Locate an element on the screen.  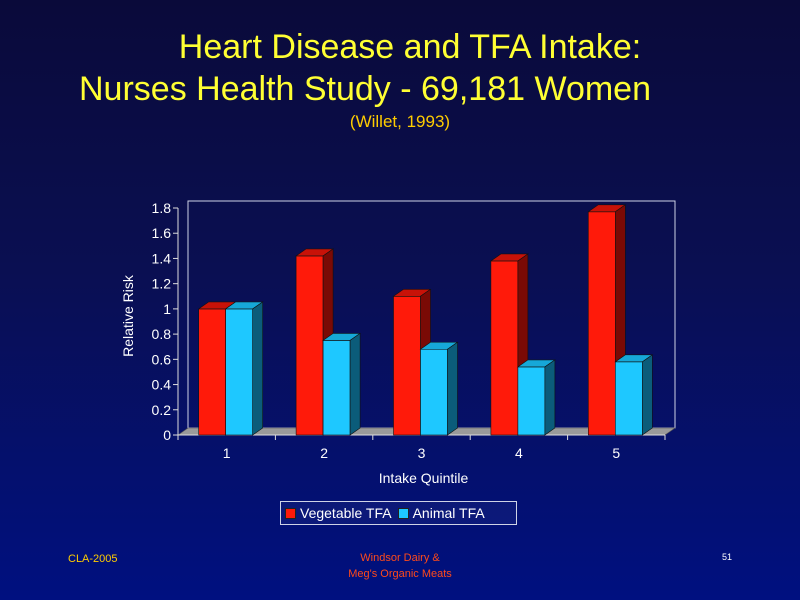
y-tick-label: 0 is located at coordinates (167, 435).